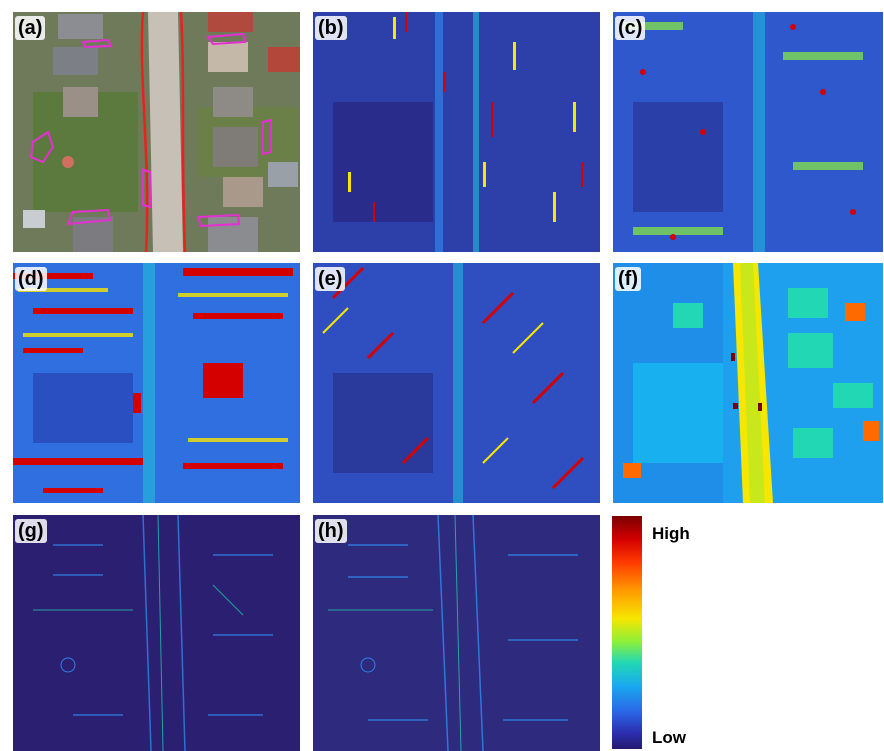 This screenshot has width=884, height=751. Describe the element at coordinates (31, 531) in the screenshot. I see `panel-label: (g)` at that location.